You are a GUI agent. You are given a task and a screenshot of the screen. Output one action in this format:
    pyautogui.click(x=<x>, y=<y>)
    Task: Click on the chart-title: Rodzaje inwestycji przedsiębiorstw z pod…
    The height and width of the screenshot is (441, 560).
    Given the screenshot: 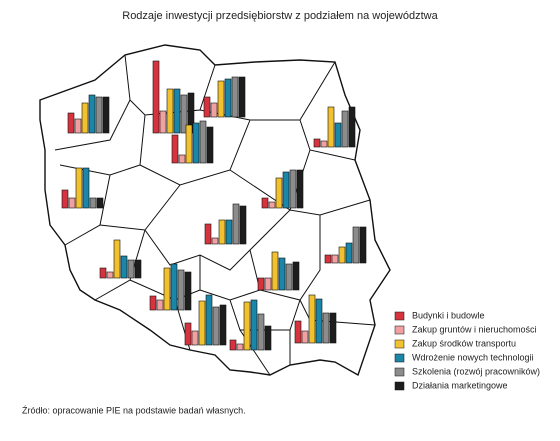 What is the action you would take?
    pyautogui.click(x=280, y=16)
    